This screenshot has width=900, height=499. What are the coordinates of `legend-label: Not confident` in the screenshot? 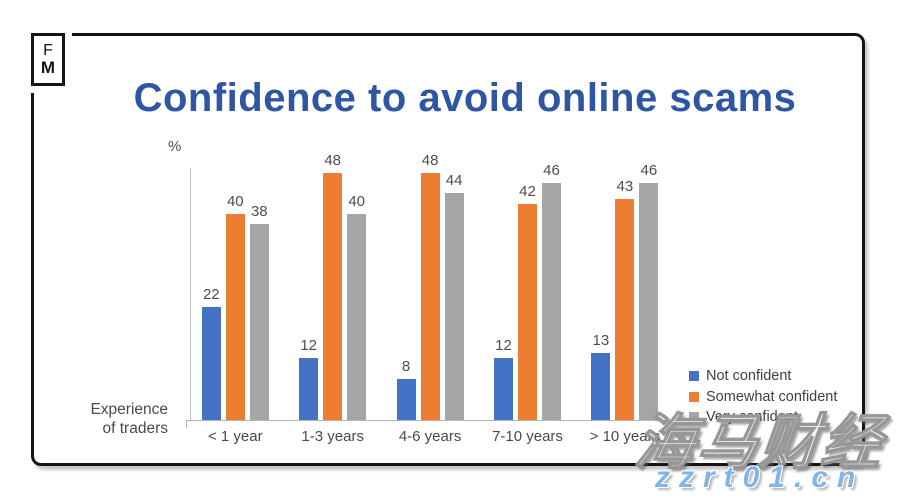 It's located at (749, 376).